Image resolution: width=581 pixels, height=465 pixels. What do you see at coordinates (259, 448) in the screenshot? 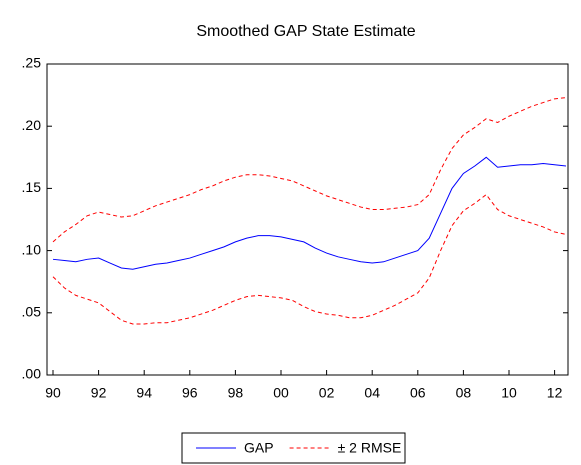
I see `legend-label: GAP` at bounding box center [259, 448].